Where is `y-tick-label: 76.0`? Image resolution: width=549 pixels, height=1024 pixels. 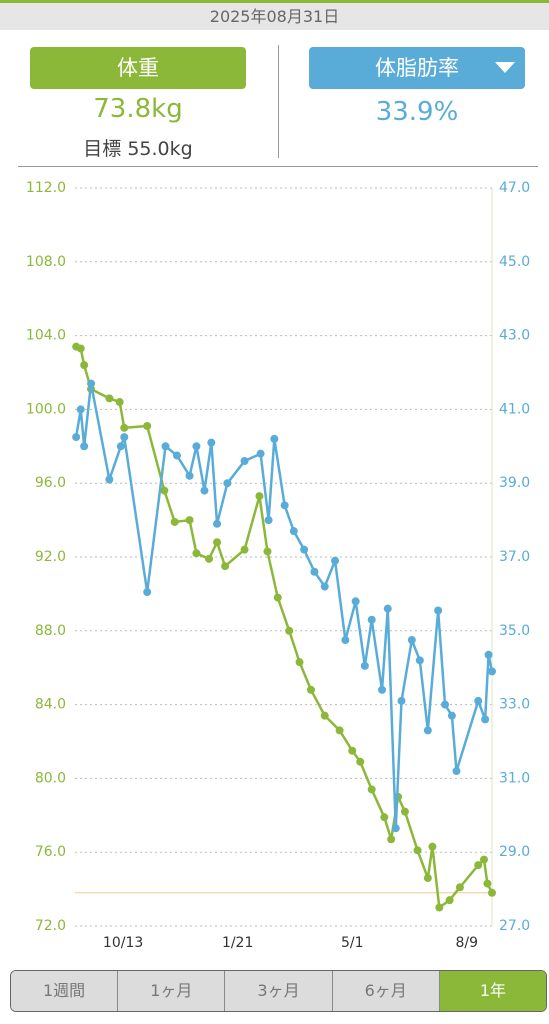
y-tick-label: 76.0 is located at coordinates (50, 852).